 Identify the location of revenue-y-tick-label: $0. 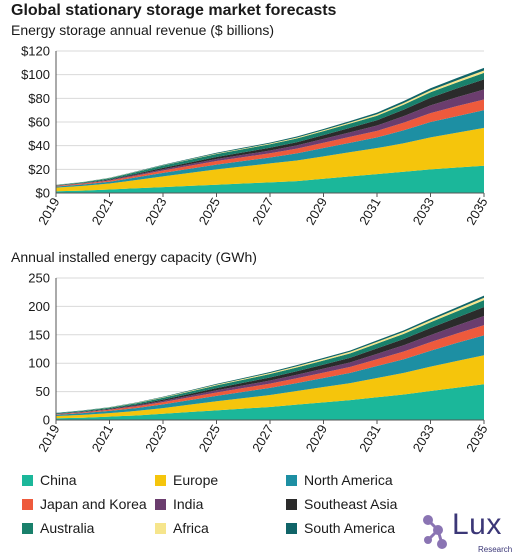
(43, 193).